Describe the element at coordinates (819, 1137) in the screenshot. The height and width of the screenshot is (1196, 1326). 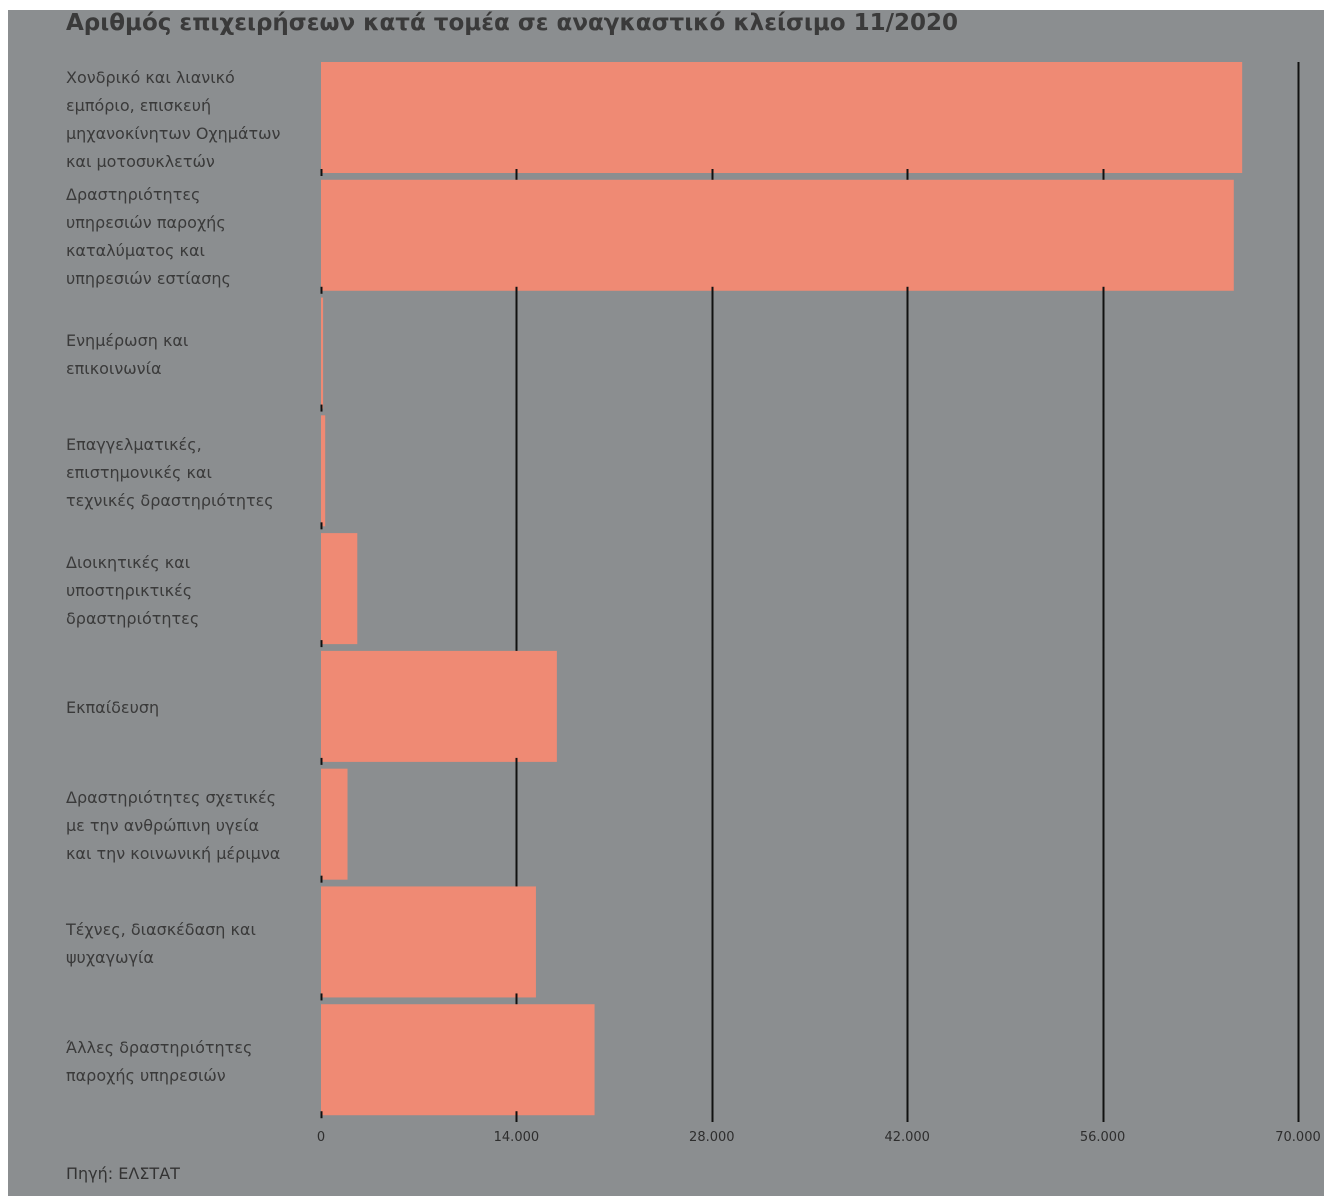
I see `x-tick-labels: 0 14.000 28.000 42.000 56.000 70.000` at that location.